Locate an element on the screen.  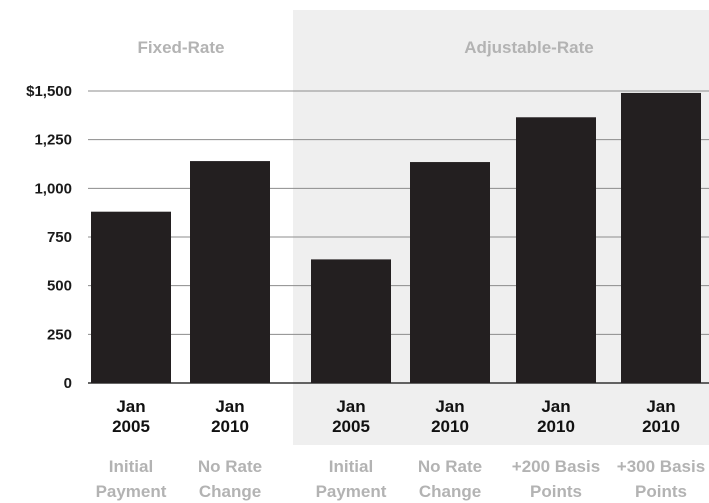
y-tick-label: 1,000 is located at coordinates (53, 188).